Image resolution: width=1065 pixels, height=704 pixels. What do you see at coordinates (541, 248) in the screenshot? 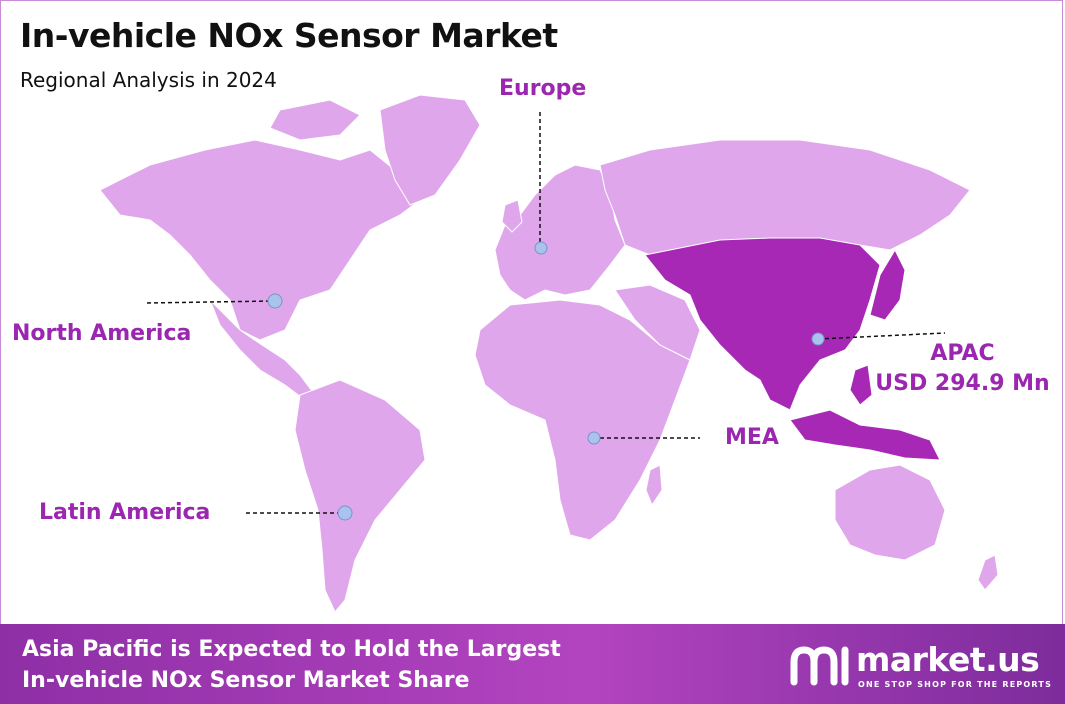
I see `europe-marker` at bounding box center [541, 248].